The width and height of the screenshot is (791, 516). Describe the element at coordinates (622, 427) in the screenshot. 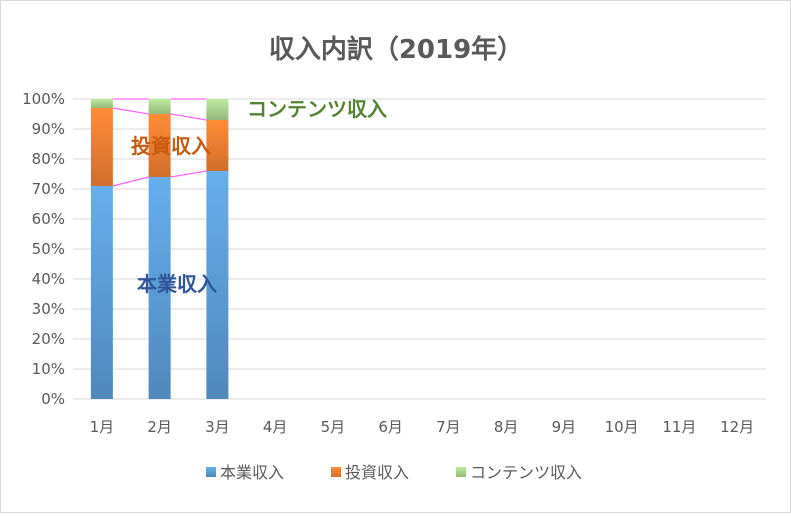

I see `x-tick-label: 10月` at that location.